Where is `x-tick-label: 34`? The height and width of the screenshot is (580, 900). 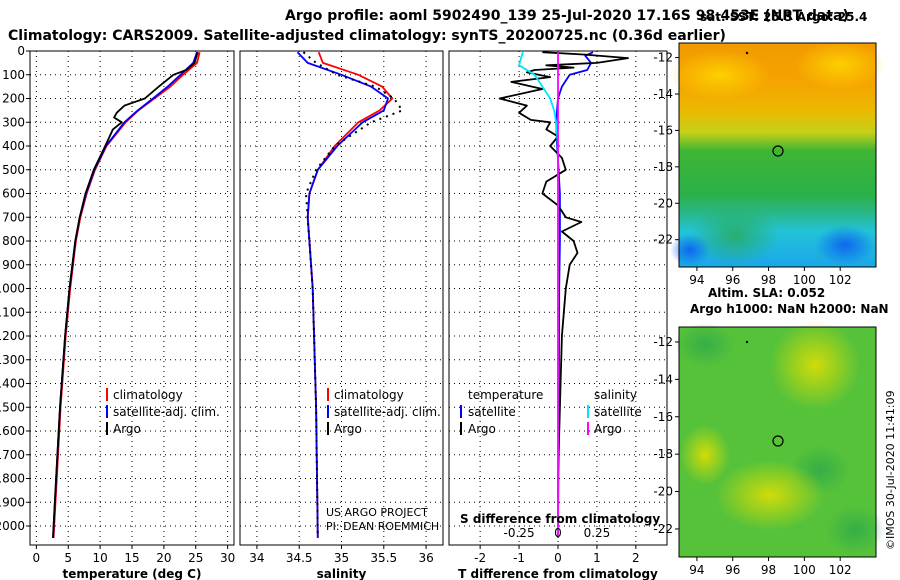
x-tick-label: 34 is located at coordinates (256, 558).